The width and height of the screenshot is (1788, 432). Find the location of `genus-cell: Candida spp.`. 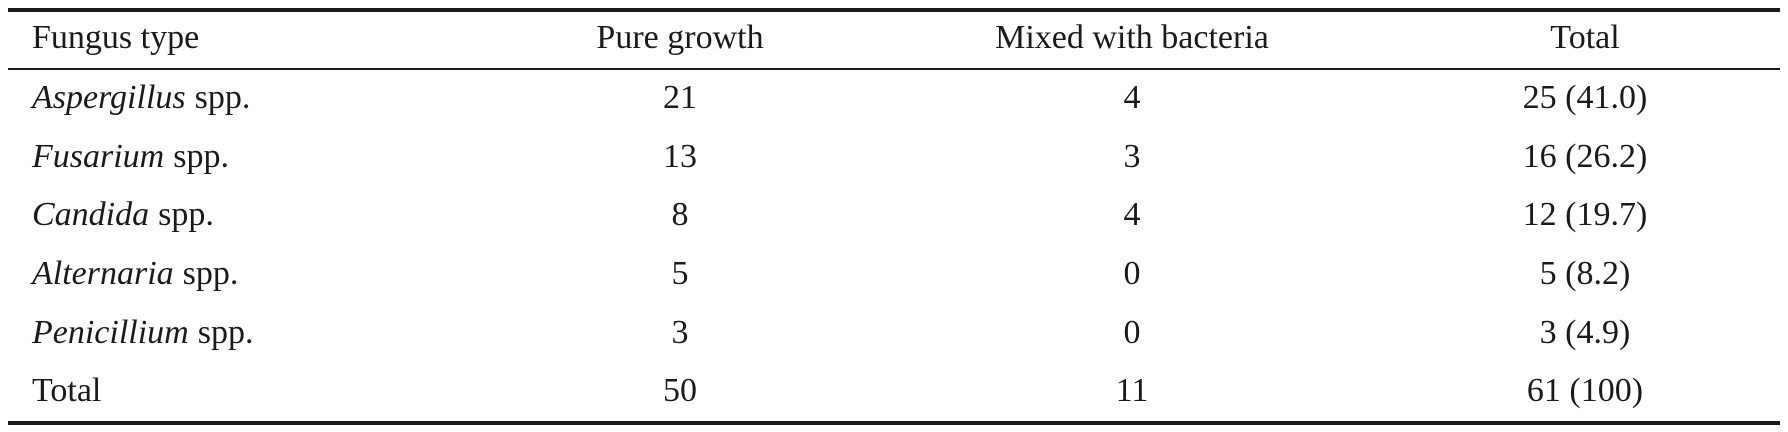

genus-cell: Candida spp. is located at coordinates (123, 214).